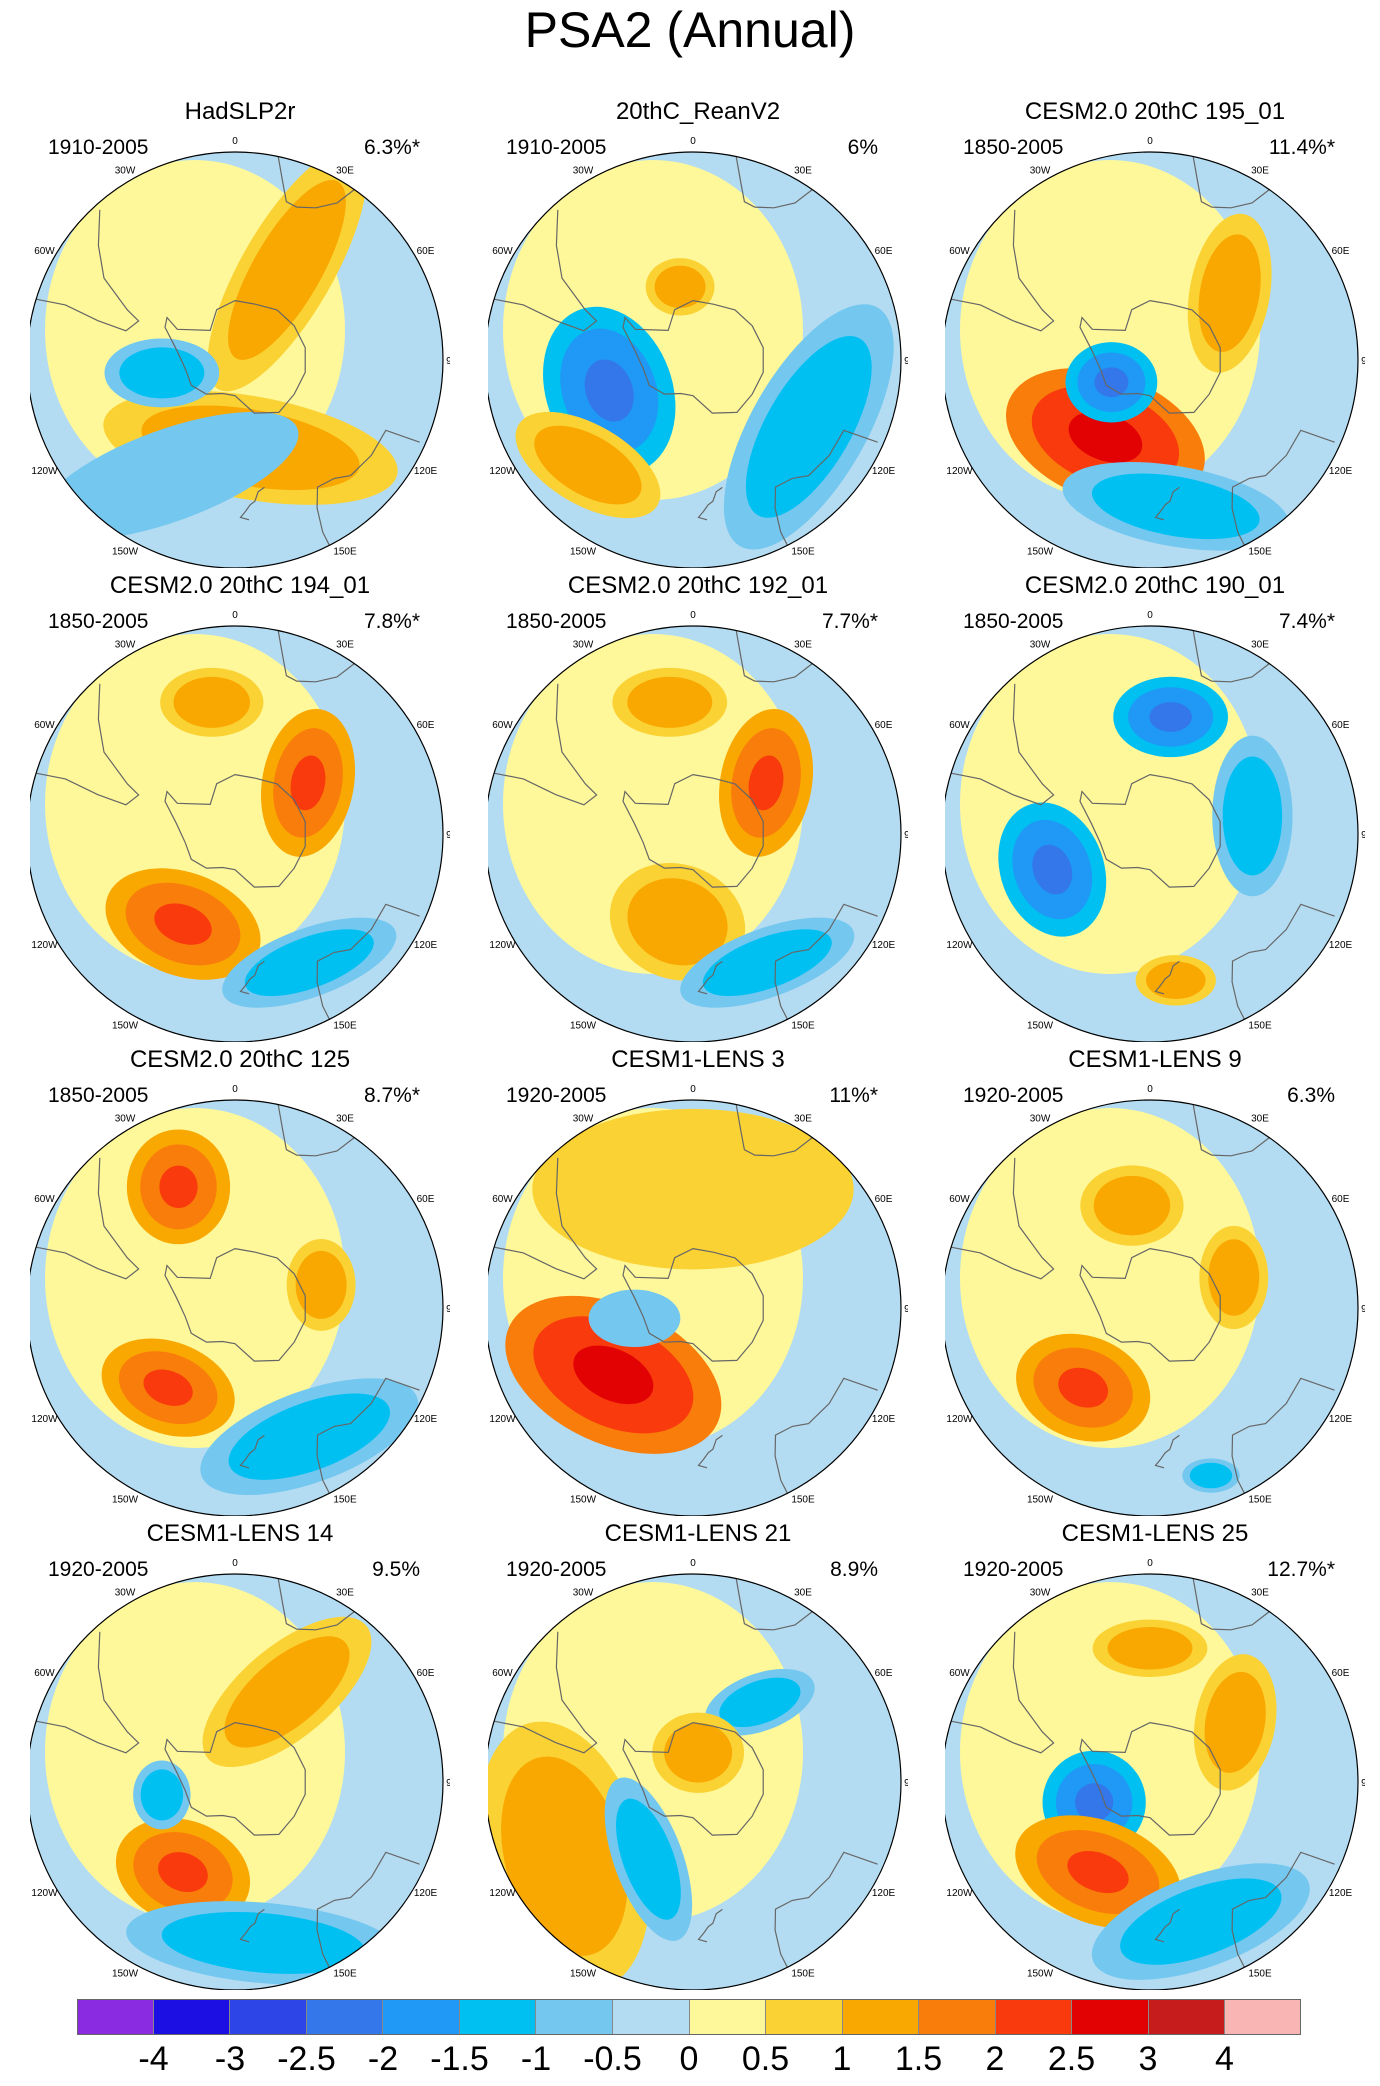 The image size is (1380, 2086). What do you see at coordinates (391, 147) in the screenshot?
I see `panel-variance: 6.3%*` at bounding box center [391, 147].